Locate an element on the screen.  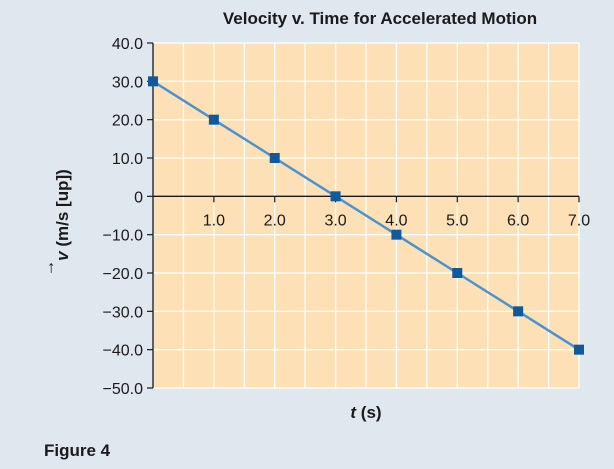
vector-arrow-icon: → is located at coordinates (48, 268).